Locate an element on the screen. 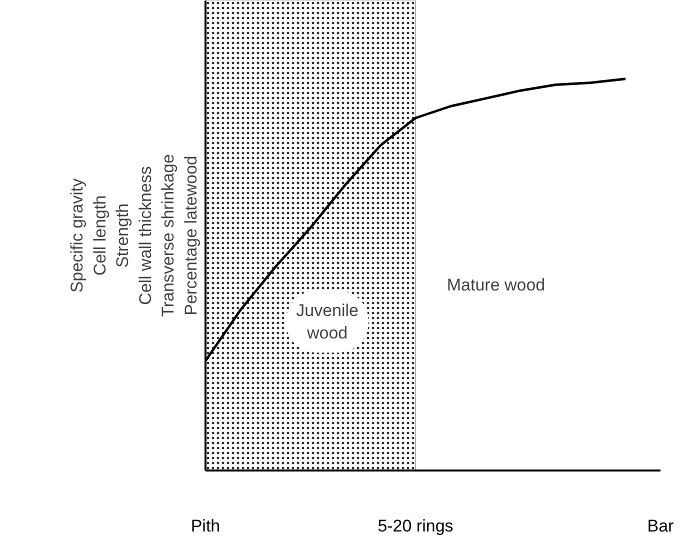  y-axis-title: Specific gravity Cell length Strength Cell wall thickness Transverse shrinkage Percentage latewood is located at coordinates (134, 235).